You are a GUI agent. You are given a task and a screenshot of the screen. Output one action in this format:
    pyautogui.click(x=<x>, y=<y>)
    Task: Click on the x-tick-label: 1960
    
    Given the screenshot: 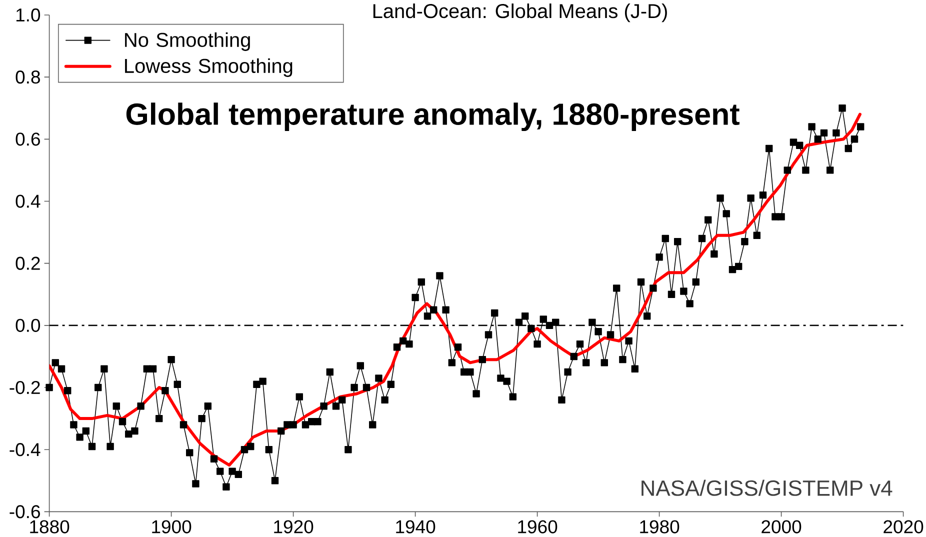 What is the action you would take?
    pyautogui.click(x=538, y=527)
    